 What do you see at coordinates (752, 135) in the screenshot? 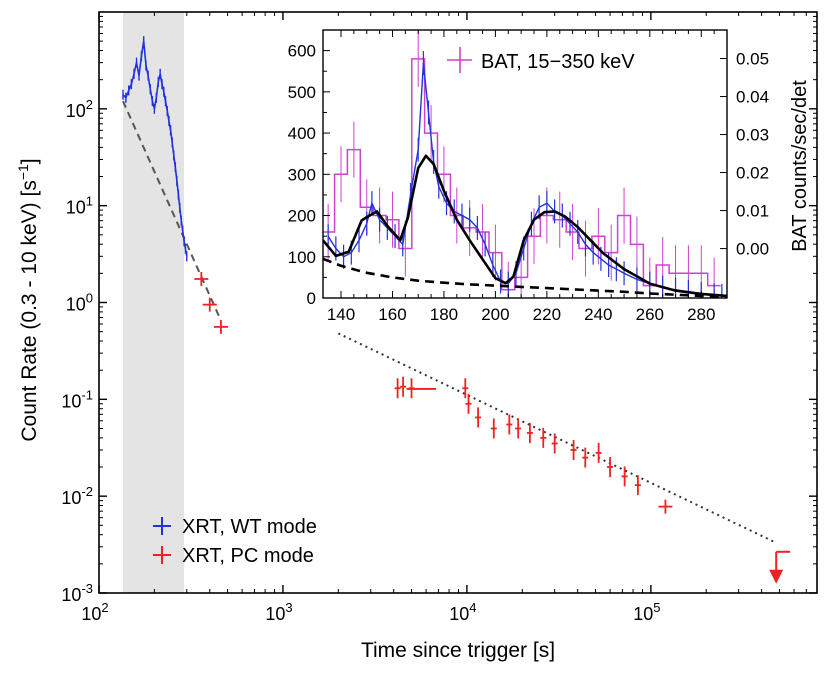
I see `inset-y2-tick-label-3: 0.03` at bounding box center [752, 135].